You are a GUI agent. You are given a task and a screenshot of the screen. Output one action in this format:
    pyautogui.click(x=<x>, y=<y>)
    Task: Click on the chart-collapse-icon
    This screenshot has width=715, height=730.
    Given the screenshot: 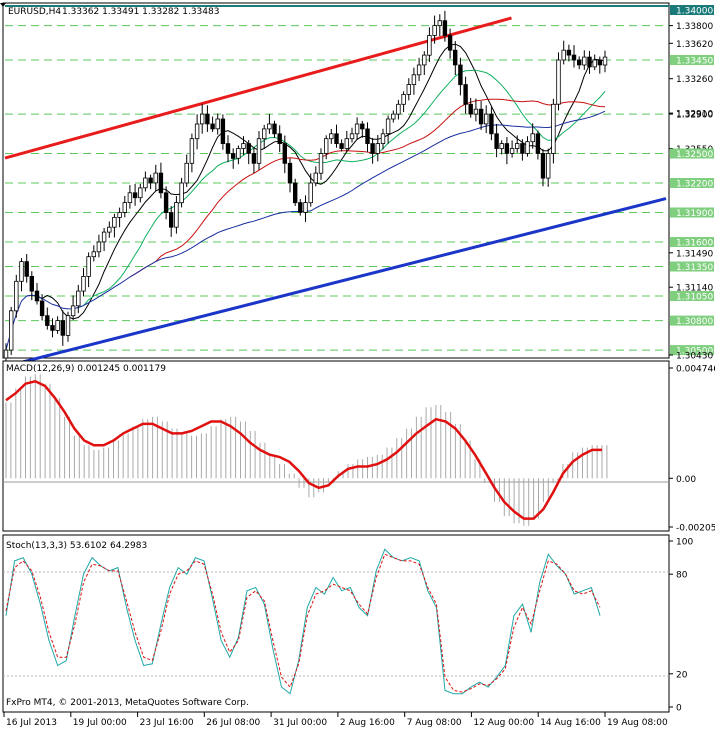 What is the action you would take?
    pyautogui.click(x=3, y=5)
    